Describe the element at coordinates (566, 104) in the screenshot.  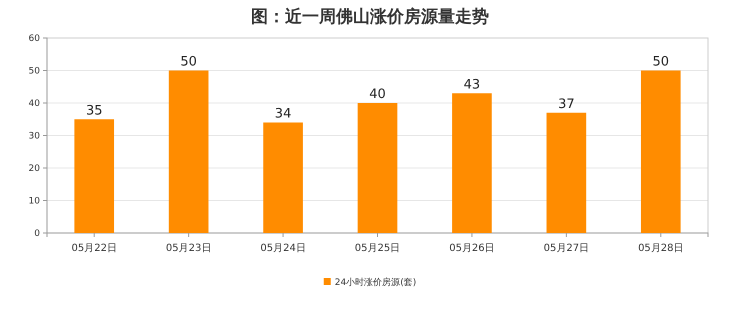
I see `data-label: 37` at that location.